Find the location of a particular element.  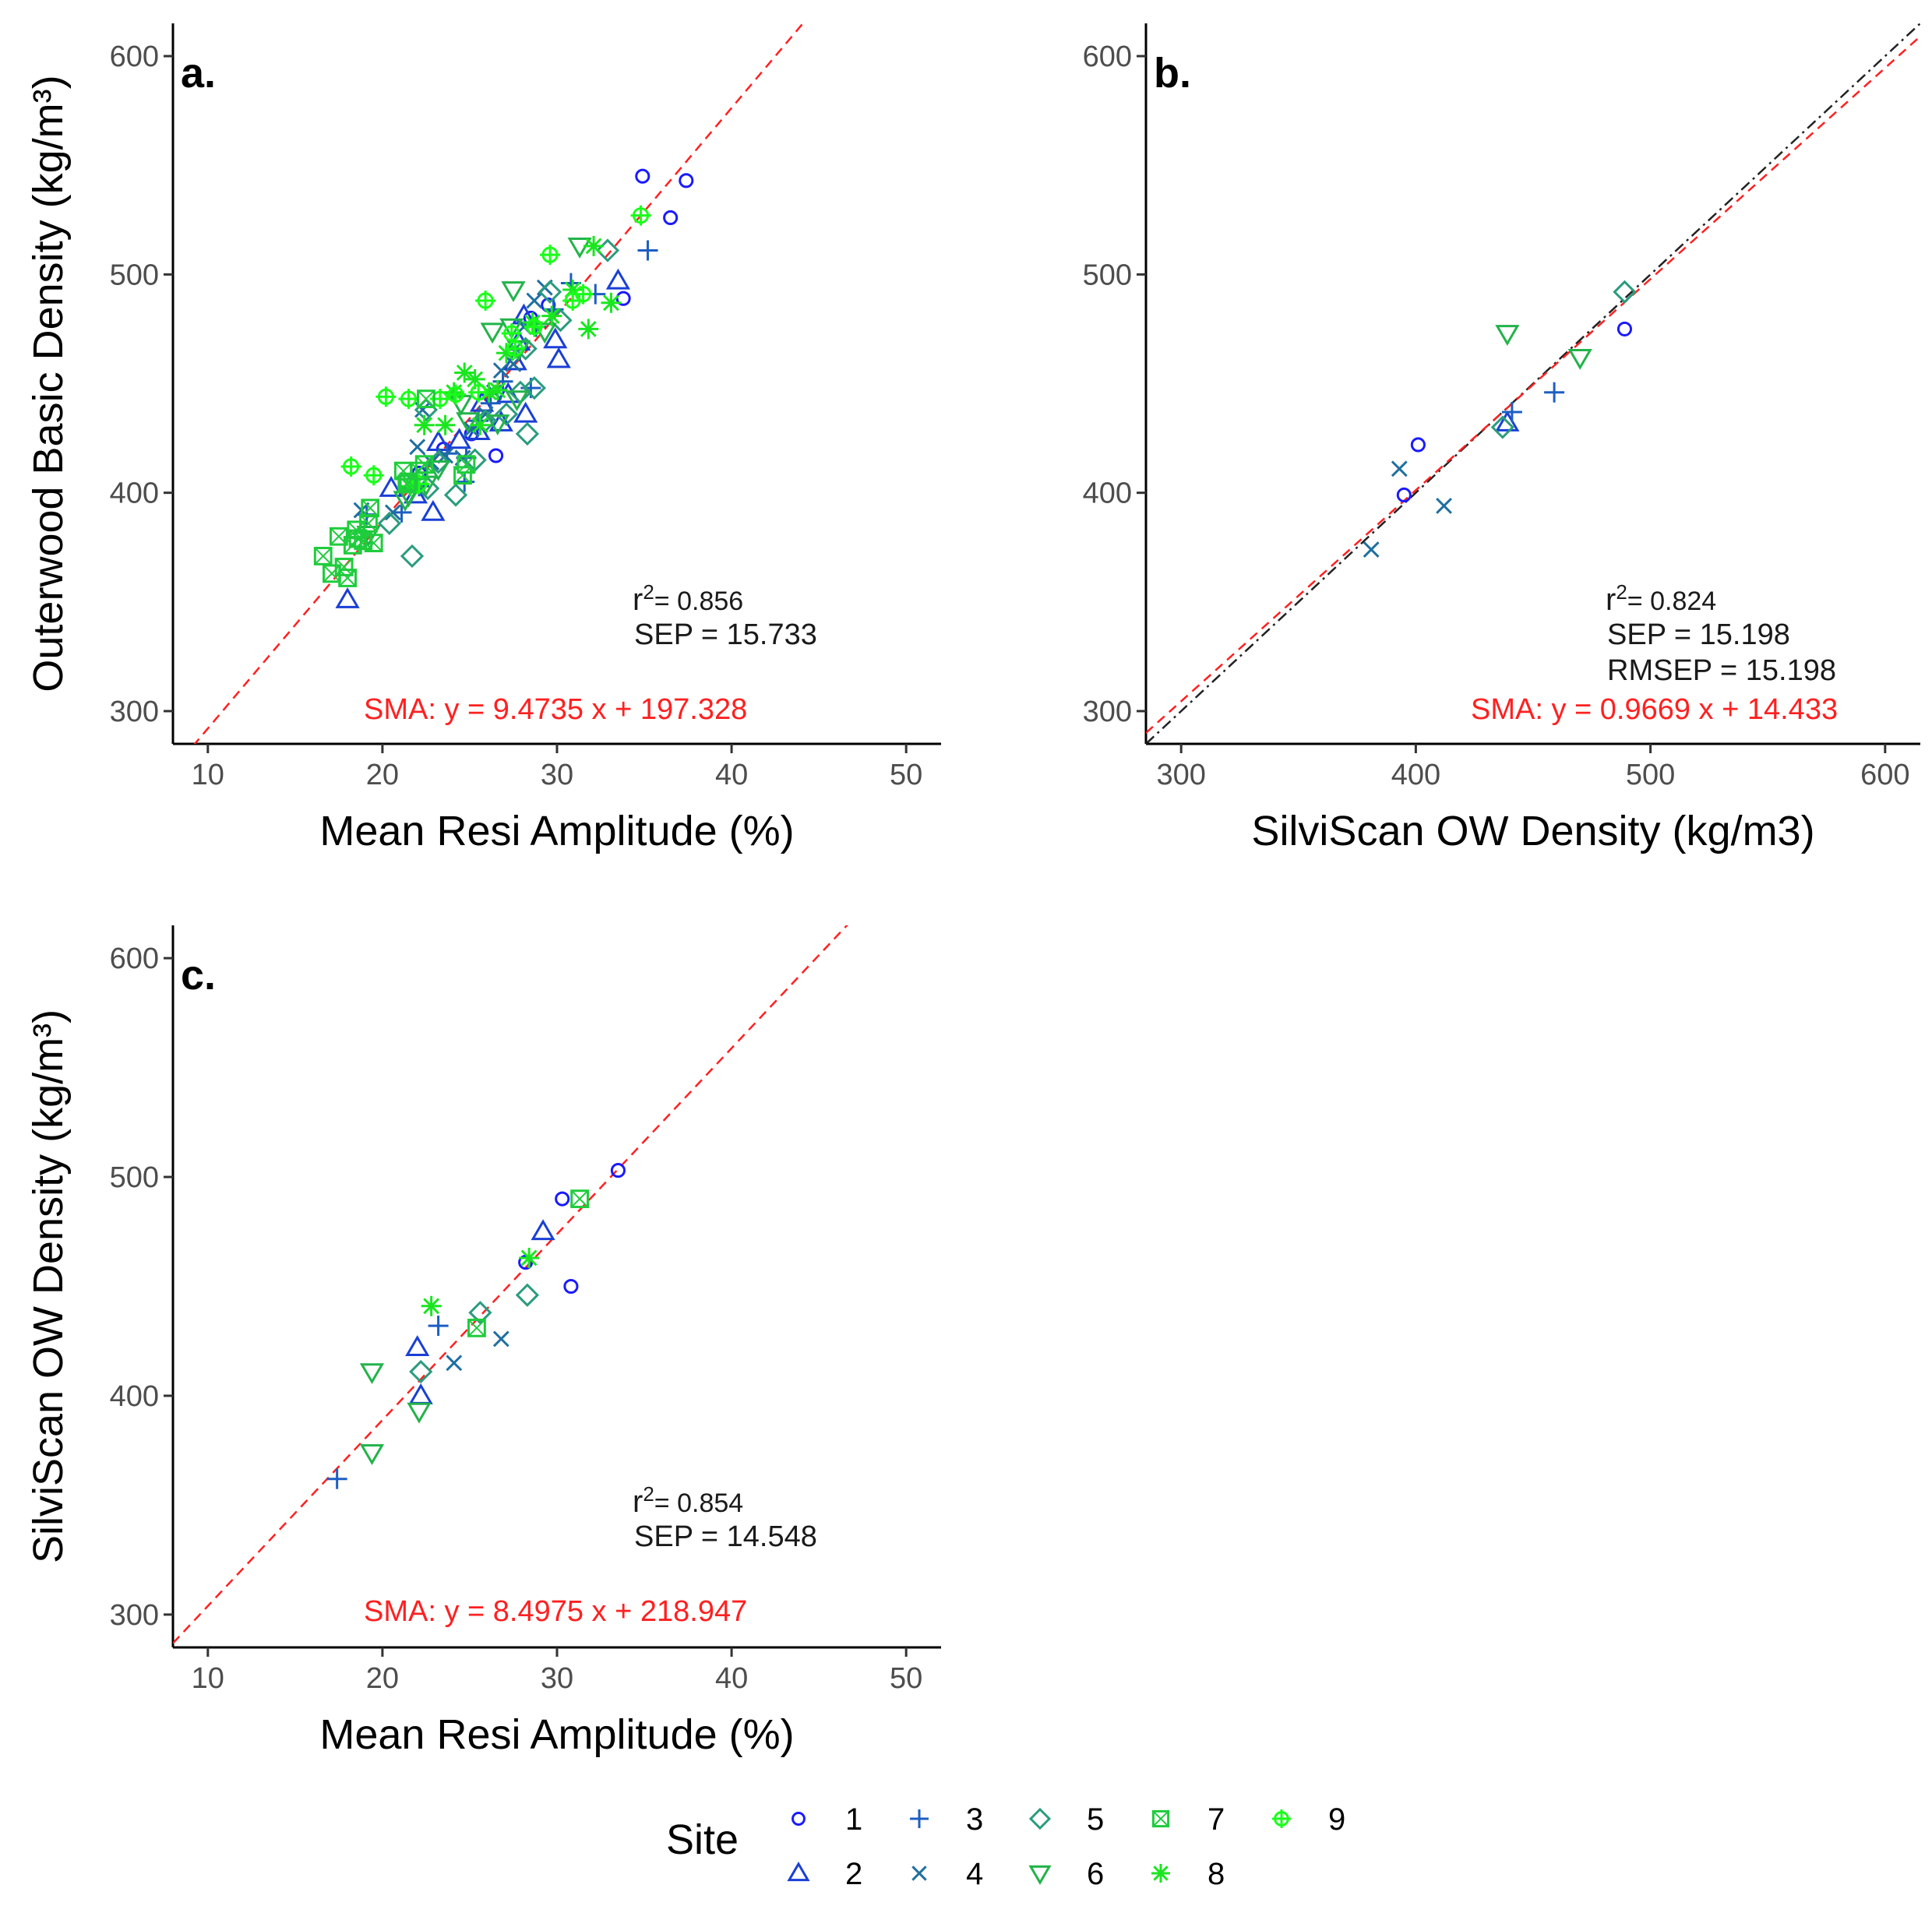

r-squared-label: r2= 0.856 is located at coordinates (688, 598).